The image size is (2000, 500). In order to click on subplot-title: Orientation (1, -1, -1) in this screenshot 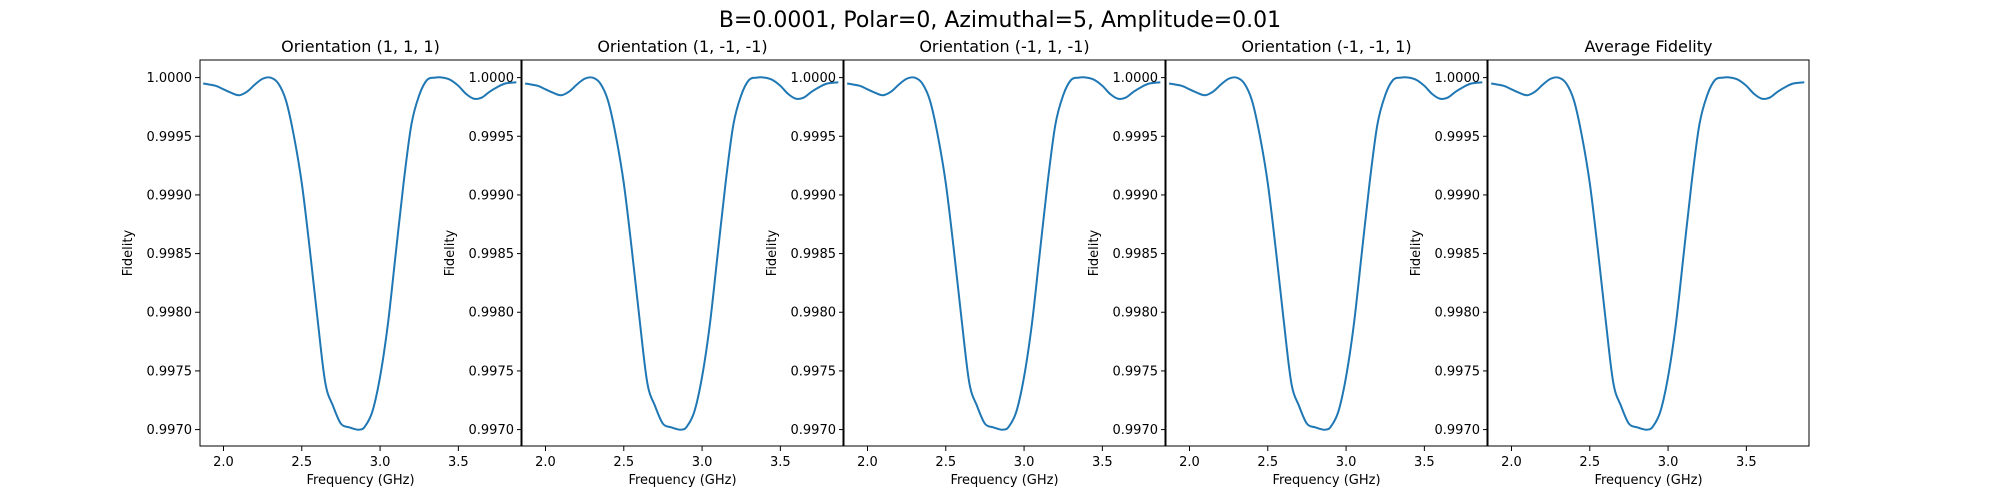, I will do `click(682, 46)`.